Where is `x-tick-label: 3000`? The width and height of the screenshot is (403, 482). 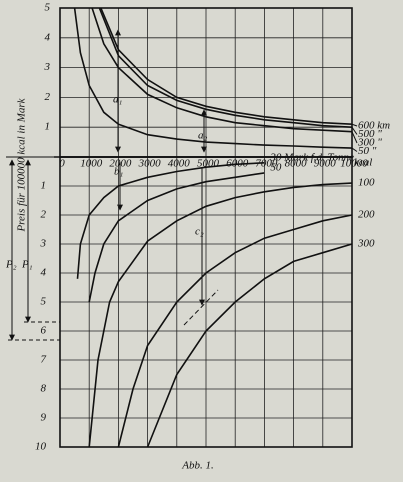
x-tick-label: 3000 is located at coordinates (150, 164).